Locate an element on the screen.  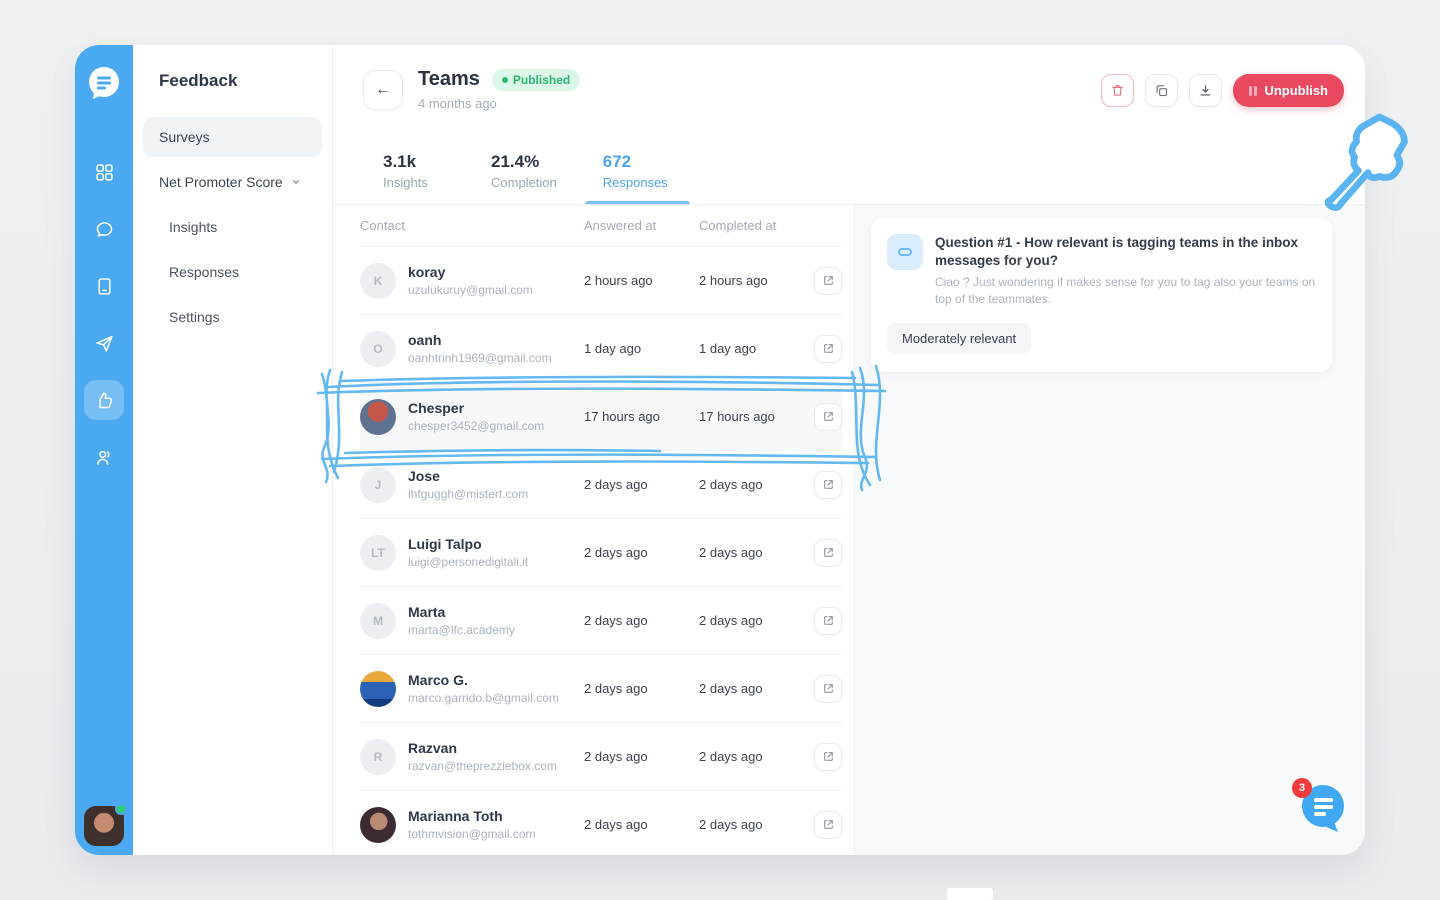
feedback-thumb-icon is located at coordinates (104, 400).